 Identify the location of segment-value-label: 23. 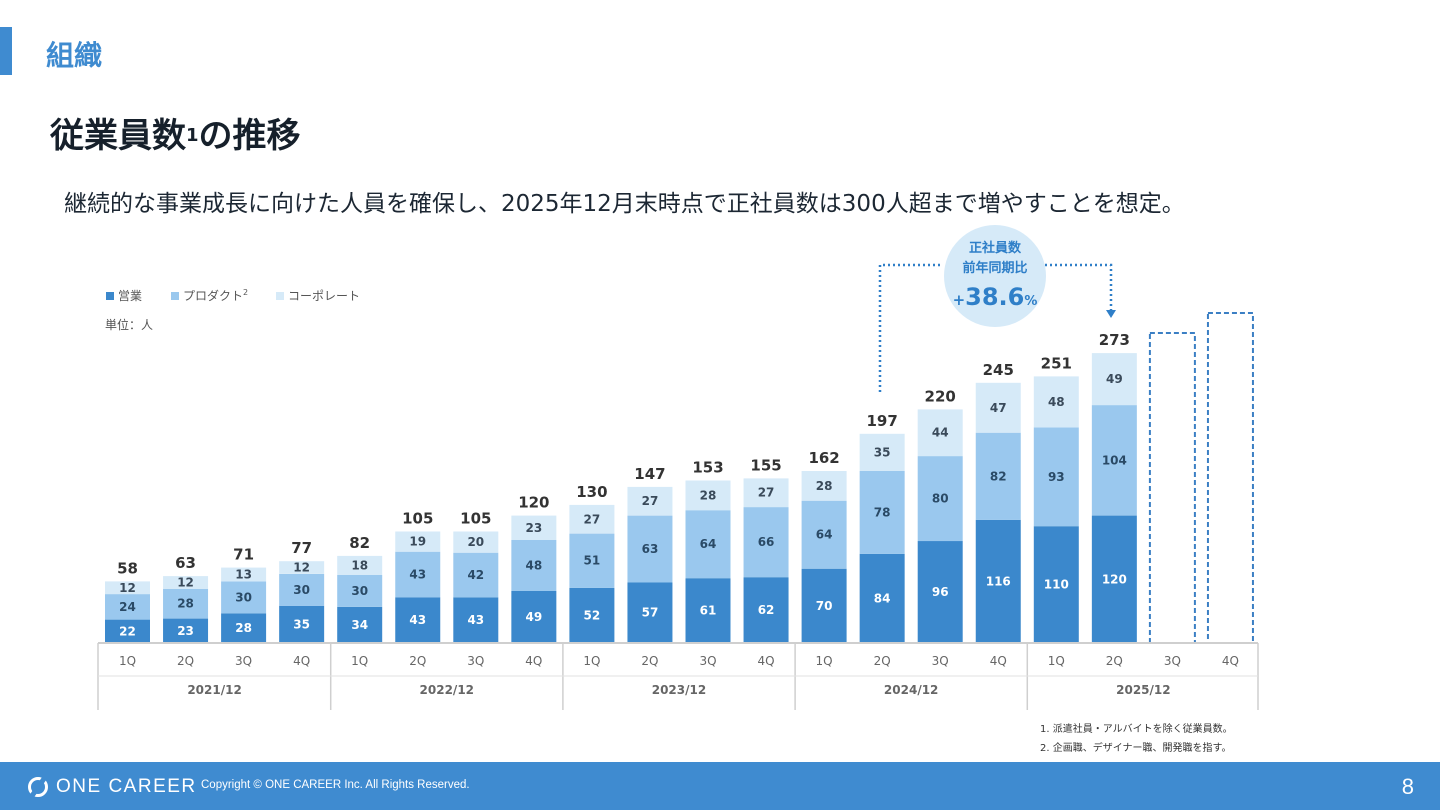
(185, 631).